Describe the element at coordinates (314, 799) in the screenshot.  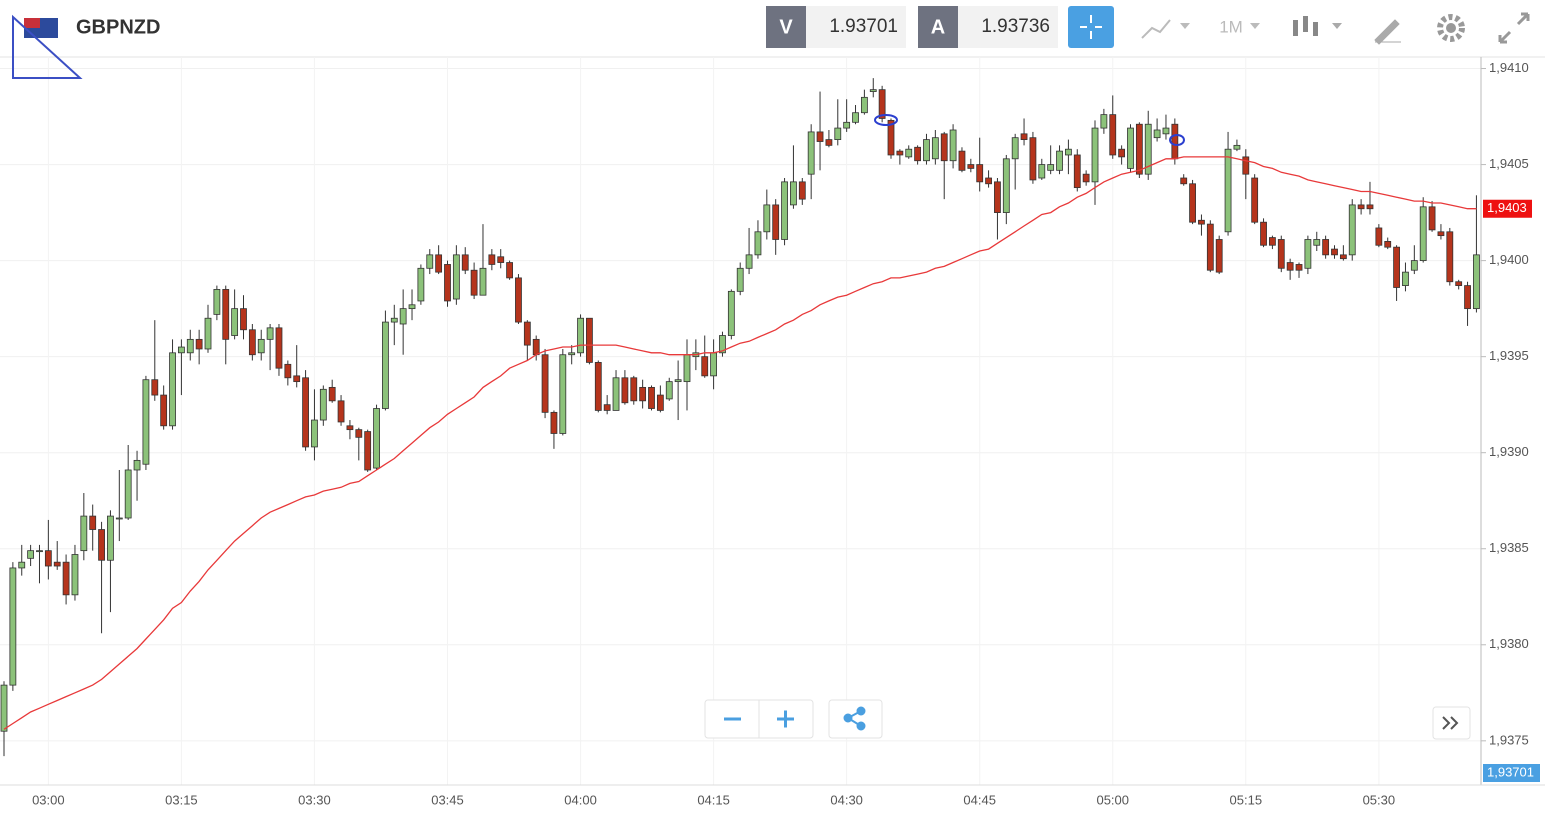
I see `x-tick-label: 03:30` at that location.